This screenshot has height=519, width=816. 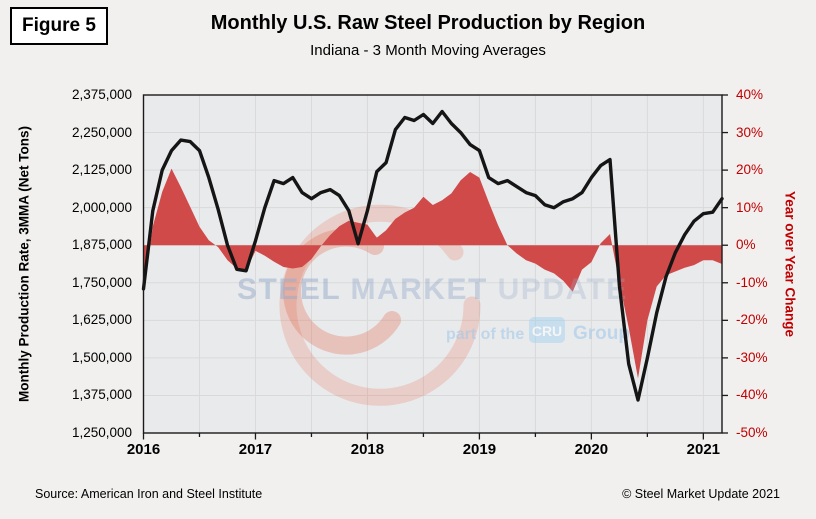 I want to click on right-axis-tick-label: 40%, so click(x=750, y=94).